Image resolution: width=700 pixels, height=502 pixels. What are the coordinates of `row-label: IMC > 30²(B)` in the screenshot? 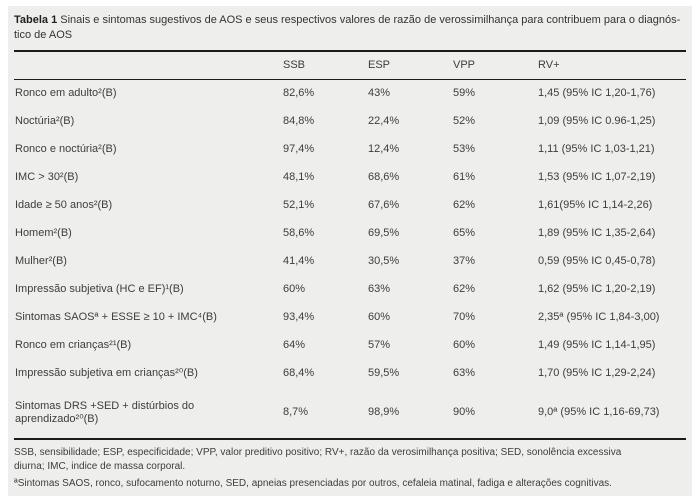 It's located at (47, 176).